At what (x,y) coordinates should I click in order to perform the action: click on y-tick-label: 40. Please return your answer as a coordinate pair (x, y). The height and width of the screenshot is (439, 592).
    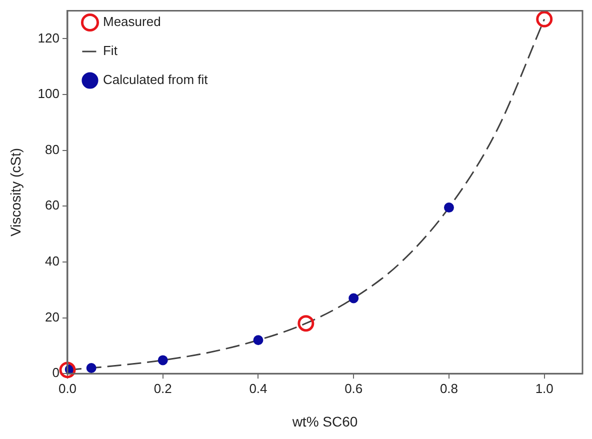
    Looking at the image, I should click on (52, 261).